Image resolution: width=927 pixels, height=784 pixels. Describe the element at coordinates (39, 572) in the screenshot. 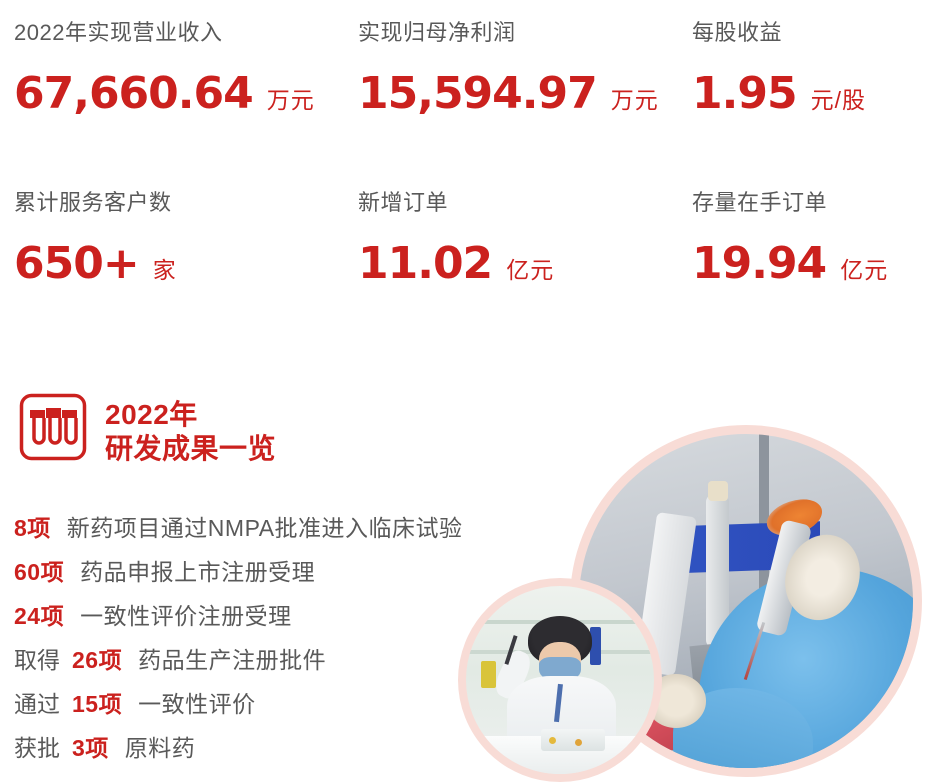

I see `item-count: 60项` at that location.